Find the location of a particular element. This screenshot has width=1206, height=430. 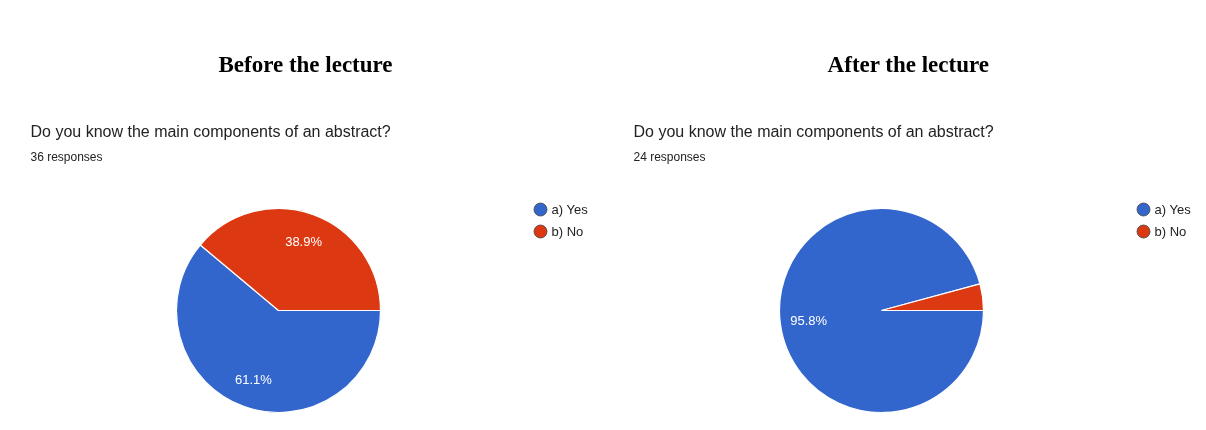

text: 24 responses is located at coordinates (669, 156).